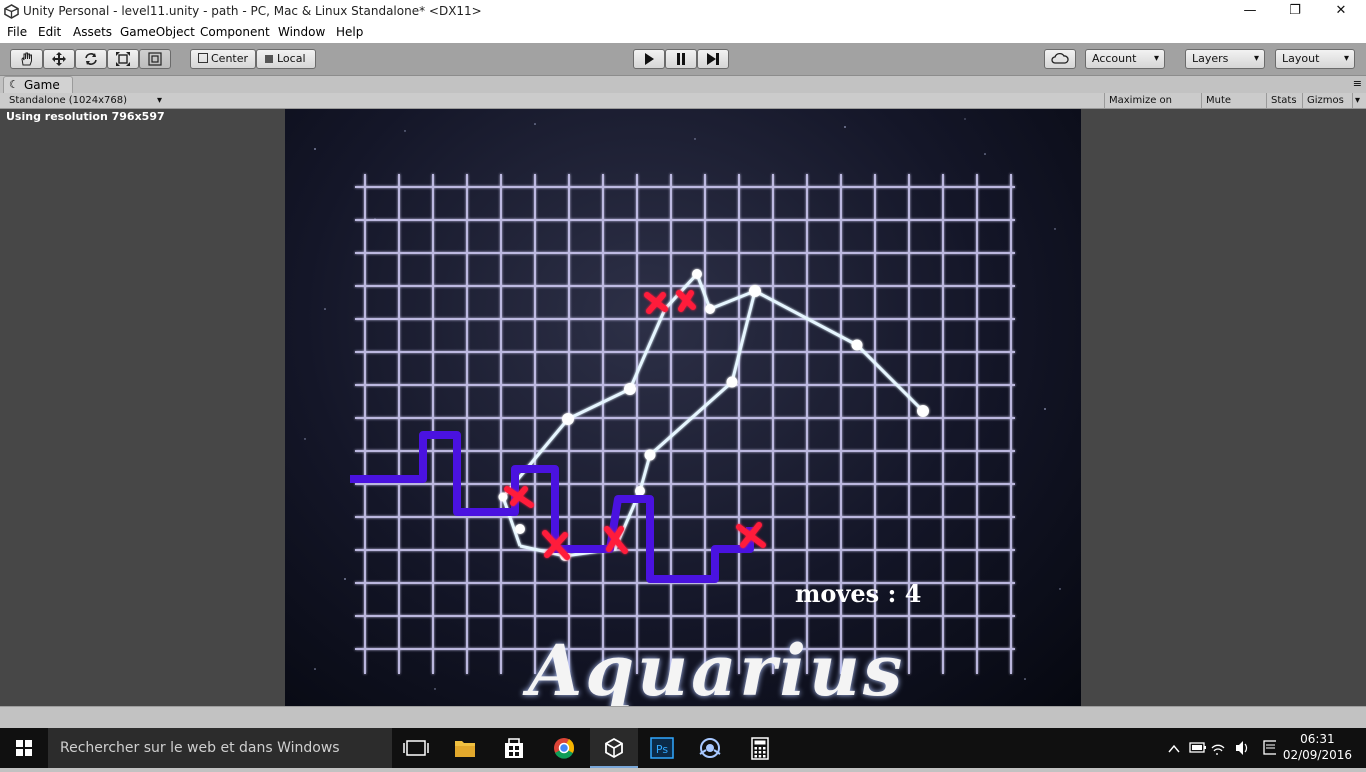 The width and height of the screenshot is (1366, 772). What do you see at coordinates (11, 11) in the screenshot?
I see `unity-logo-icon` at bounding box center [11, 11].